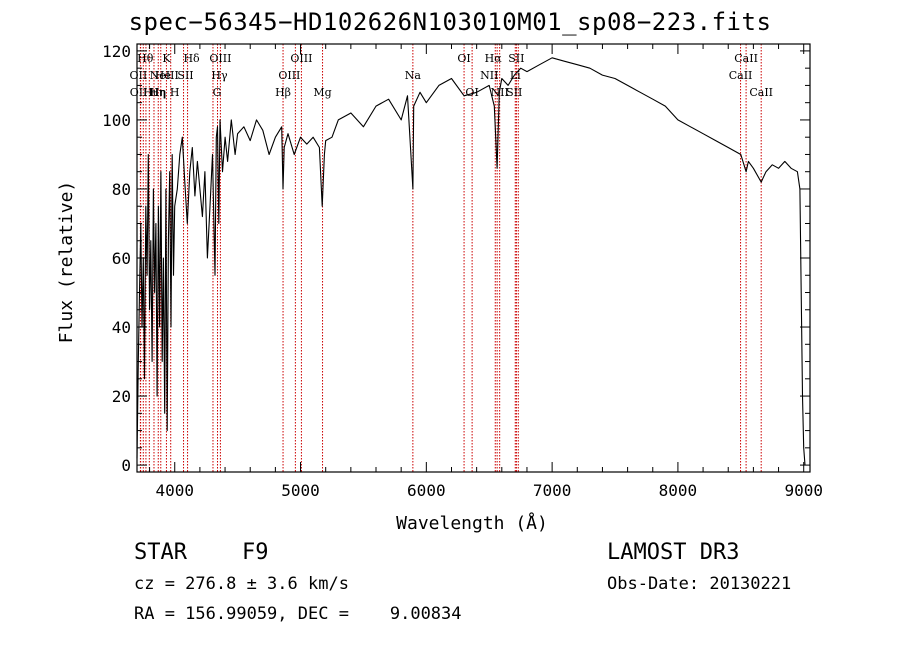 The height and width of the screenshot is (649, 900). I want to click on spectral-line-label: Hθ, so click(145, 58).